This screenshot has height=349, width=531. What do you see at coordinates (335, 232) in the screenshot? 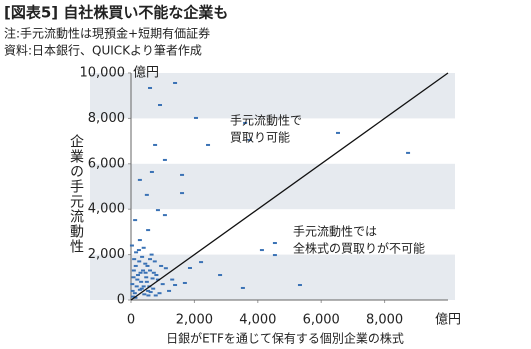
I see `annotation: 手元流動性では` at bounding box center [335, 232].